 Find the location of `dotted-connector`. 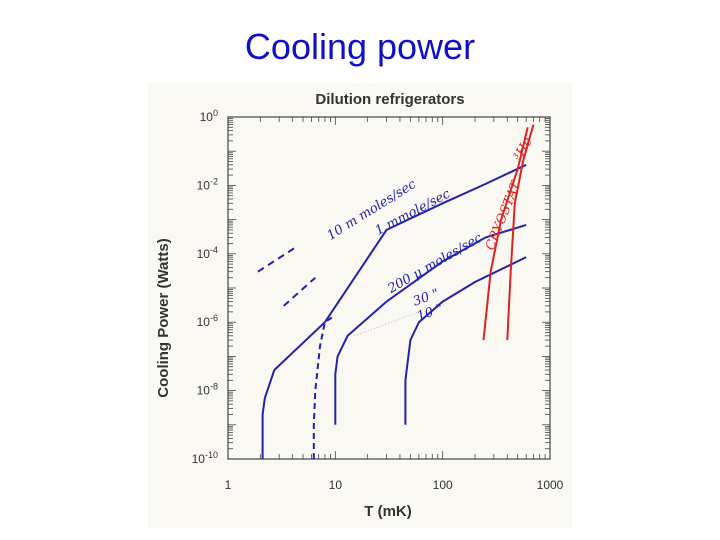

dotted-connector is located at coordinates (387, 324).